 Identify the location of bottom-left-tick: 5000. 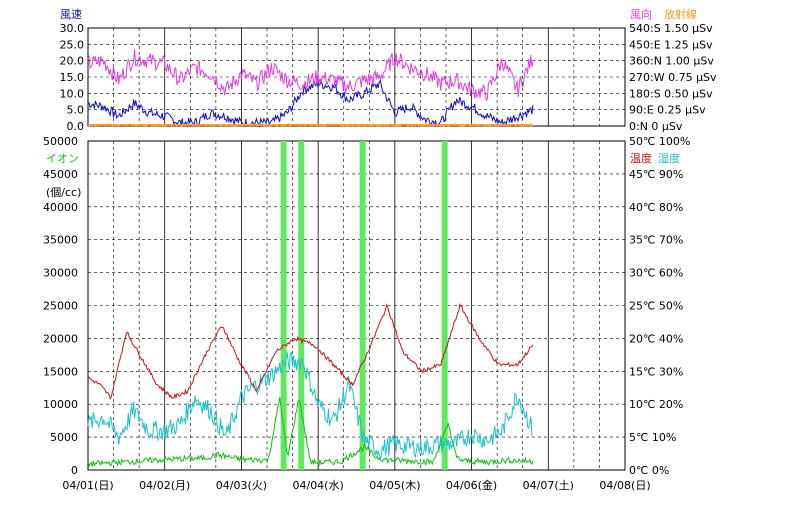
(64, 437).